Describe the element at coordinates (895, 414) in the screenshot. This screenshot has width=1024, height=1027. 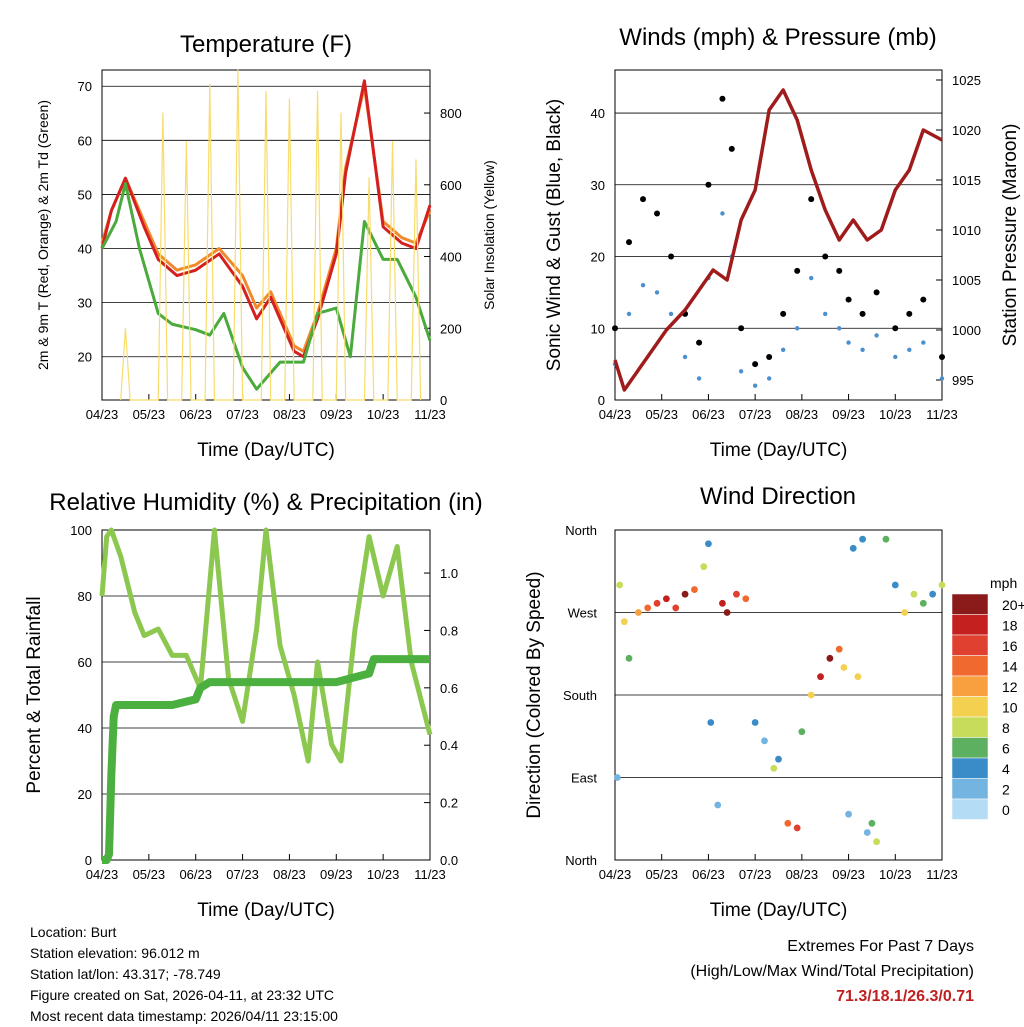
I see `wind-xtick-label: 10/23` at that location.